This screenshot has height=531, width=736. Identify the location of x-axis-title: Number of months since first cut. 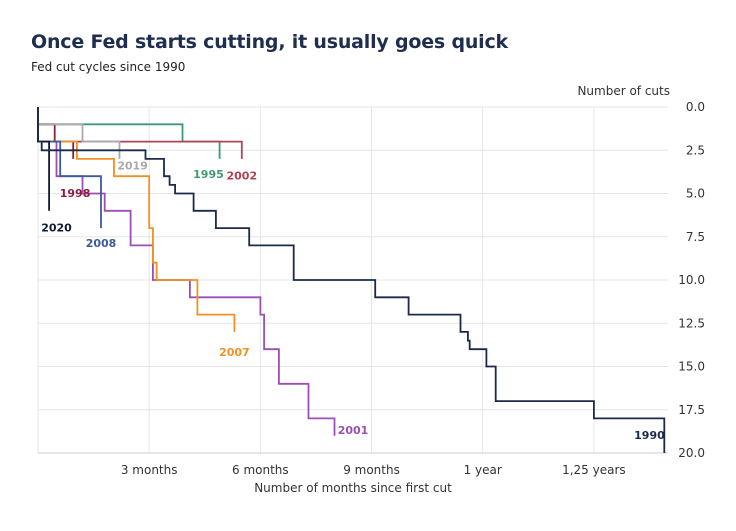
(353, 488).